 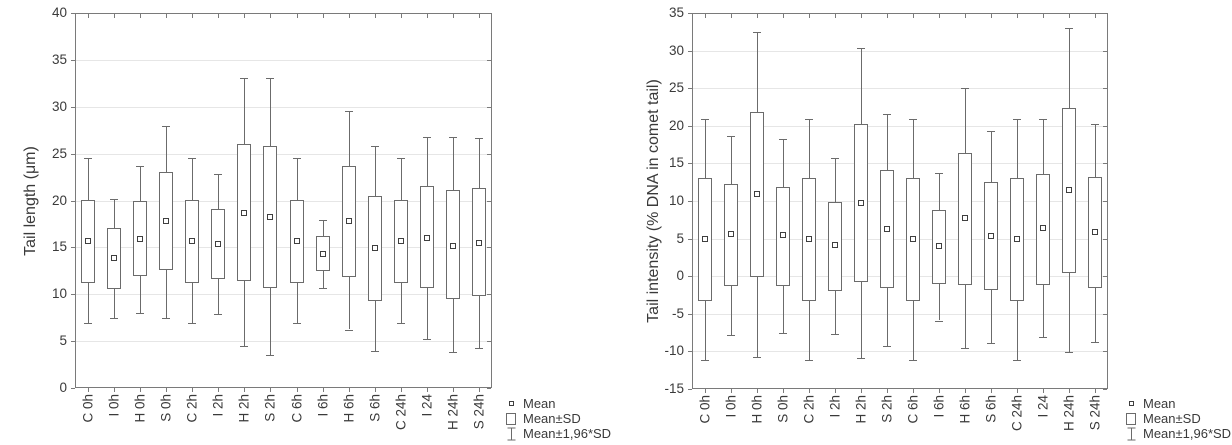 What do you see at coordinates (676, 87) in the screenshot?
I see `y-tick-label: 25` at bounding box center [676, 87].